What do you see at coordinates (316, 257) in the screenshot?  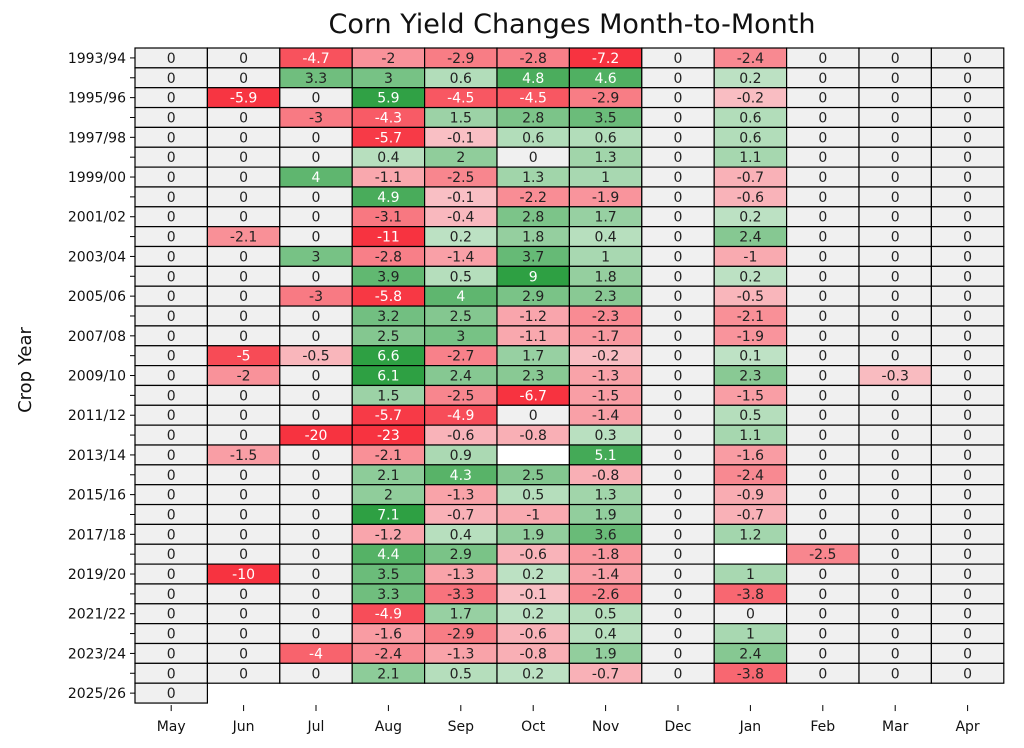 I see `cell-value-label: 3` at bounding box center [316, 257].